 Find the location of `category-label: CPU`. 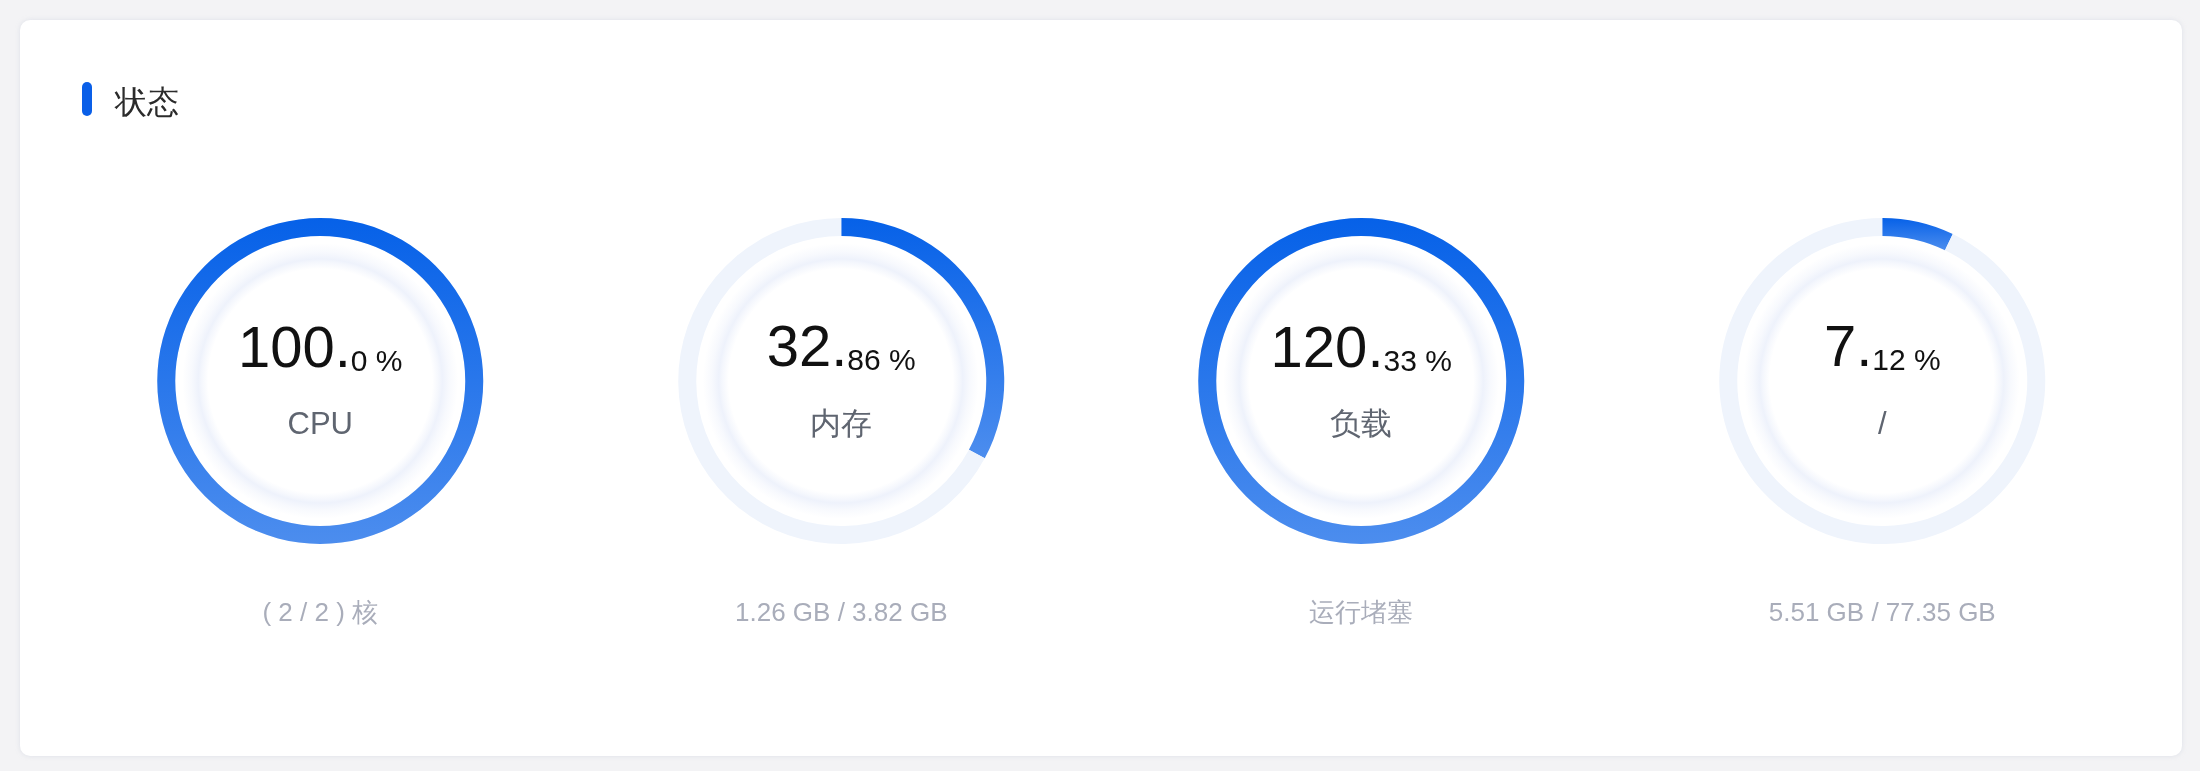

category-label: CPU is located at coordinates (320, 423).